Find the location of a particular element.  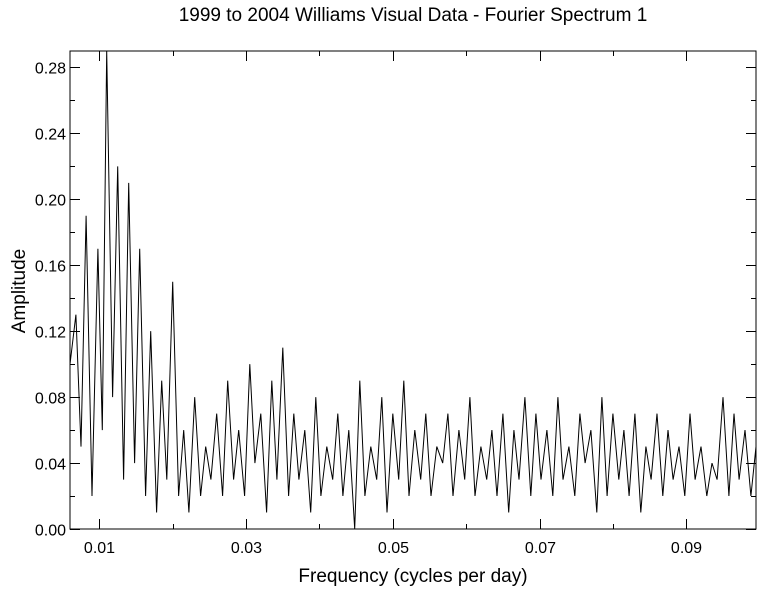

x-tick-label: 0.05 is located at coordinates (393, 548).